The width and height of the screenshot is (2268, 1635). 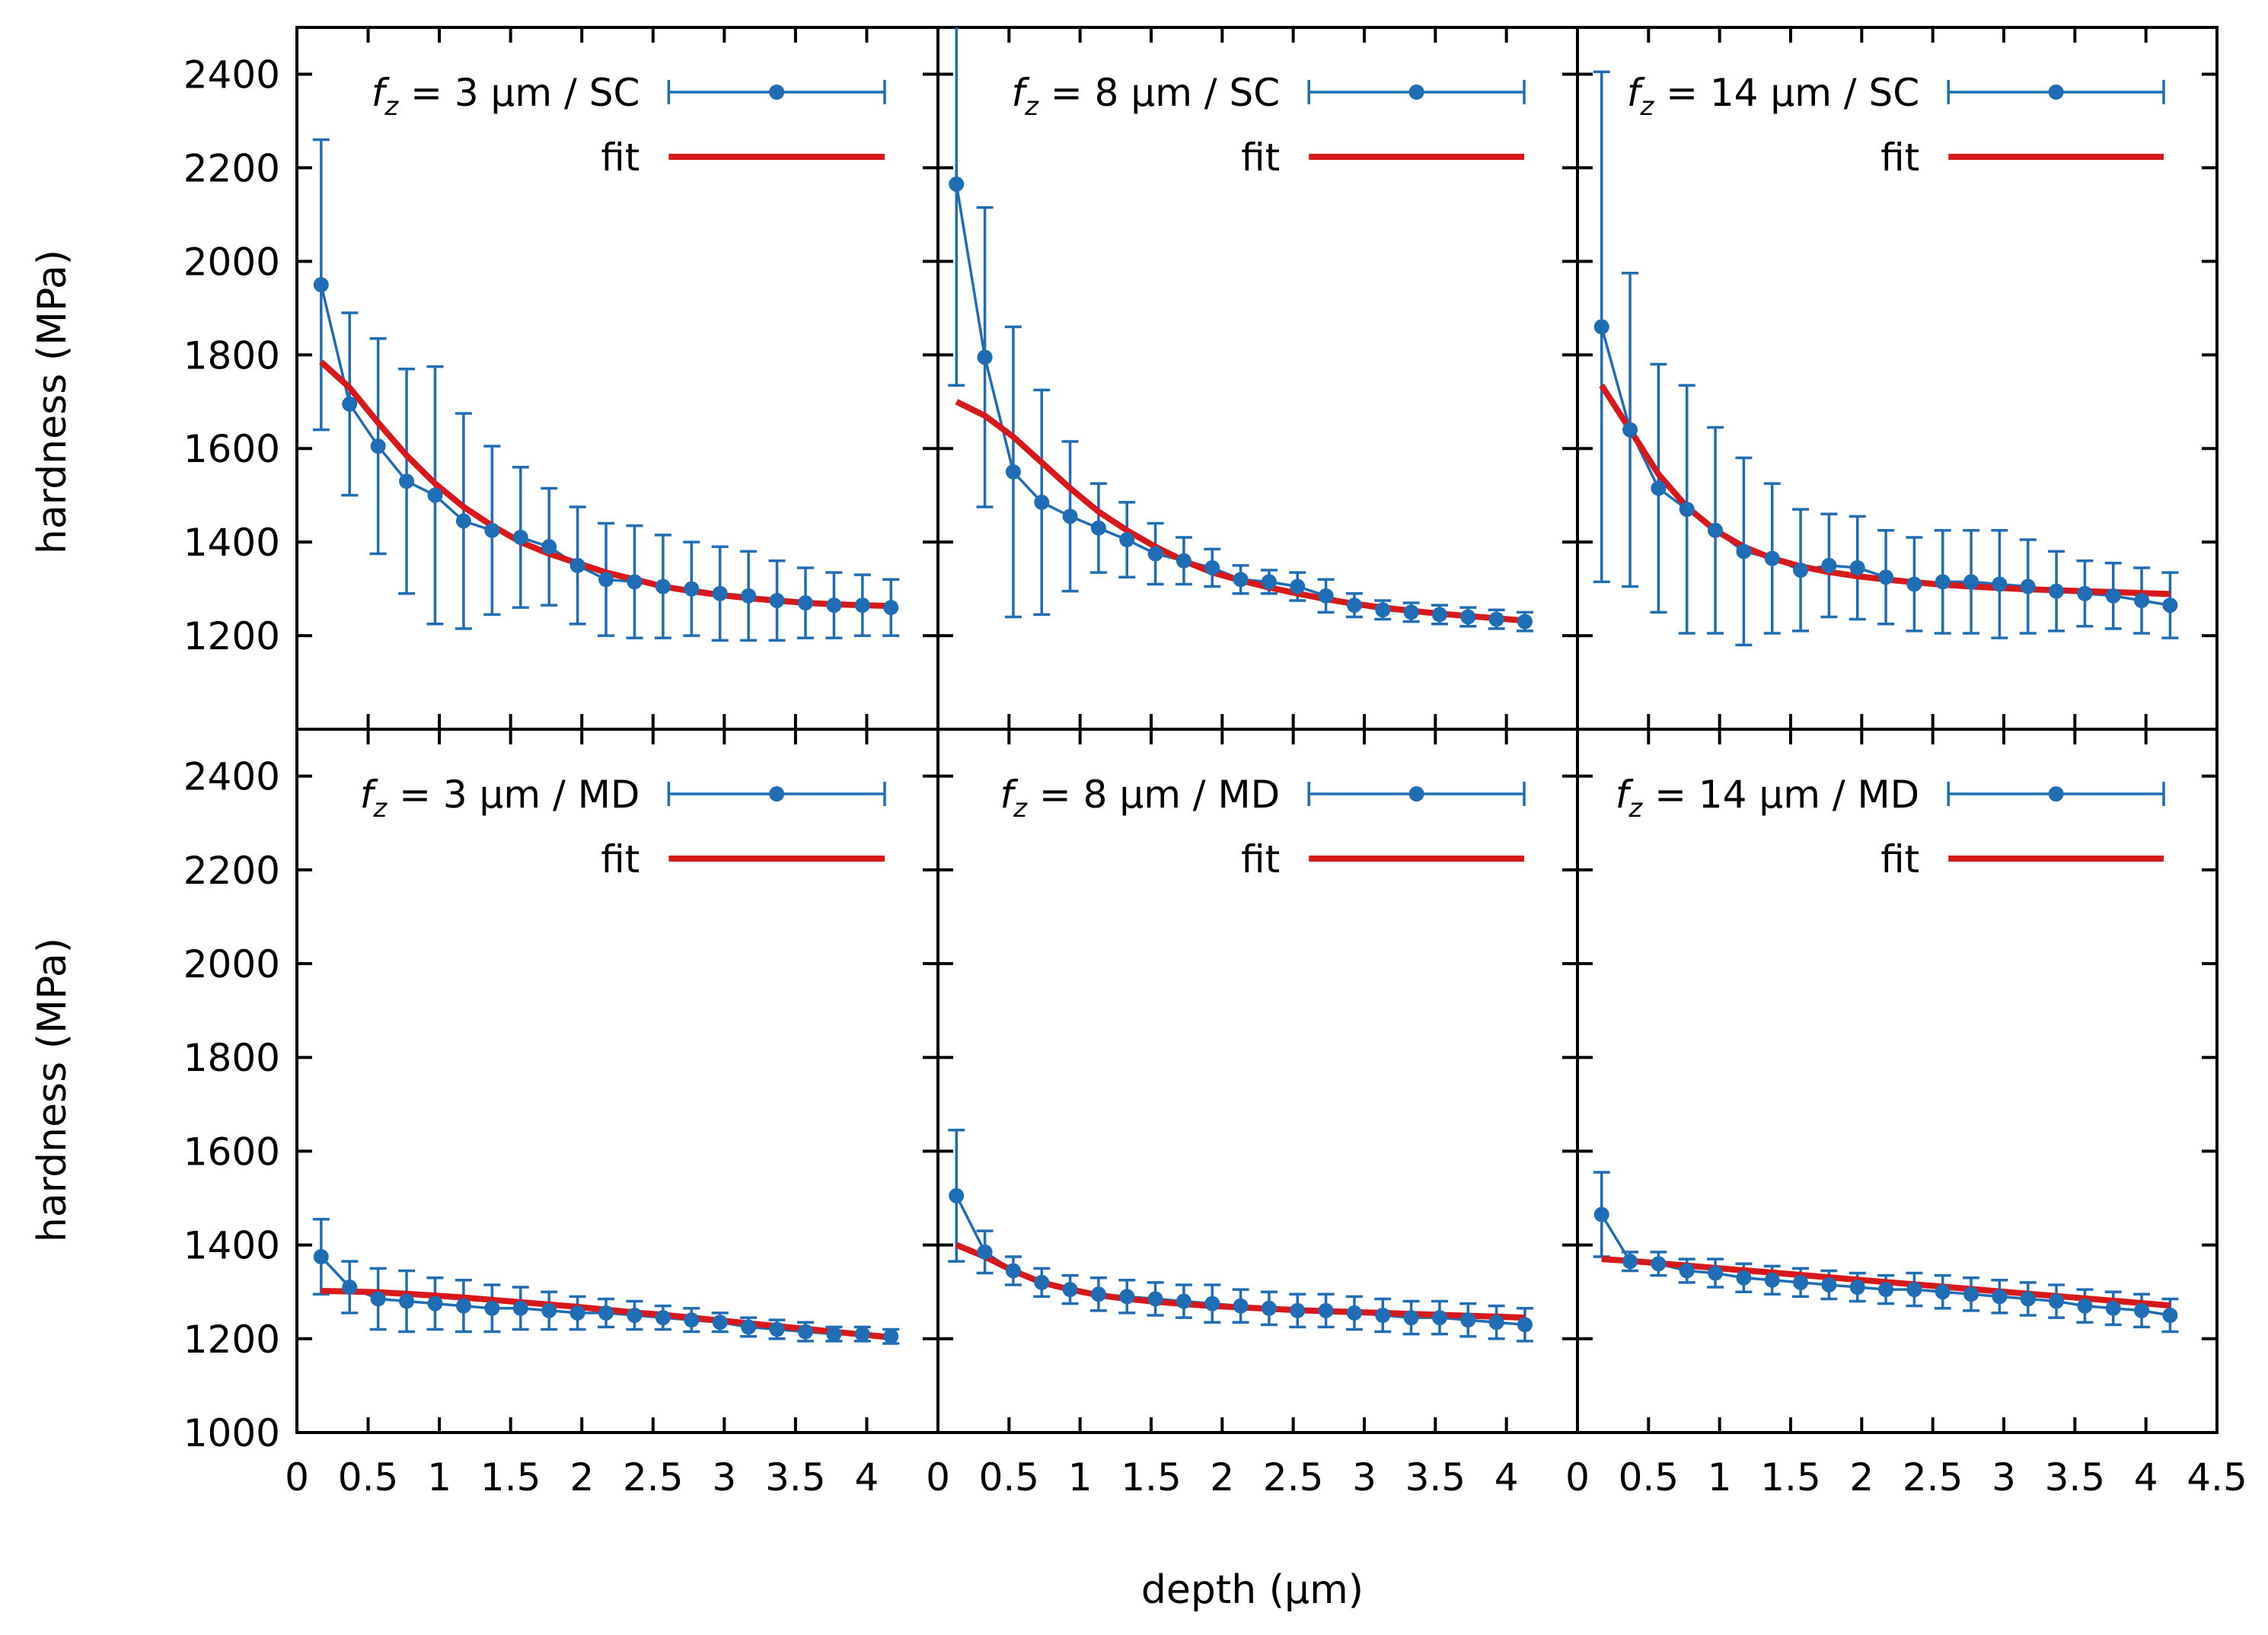 I want to click on legend-label: fz = 3 µm / SC, so click(x=506, y=96).